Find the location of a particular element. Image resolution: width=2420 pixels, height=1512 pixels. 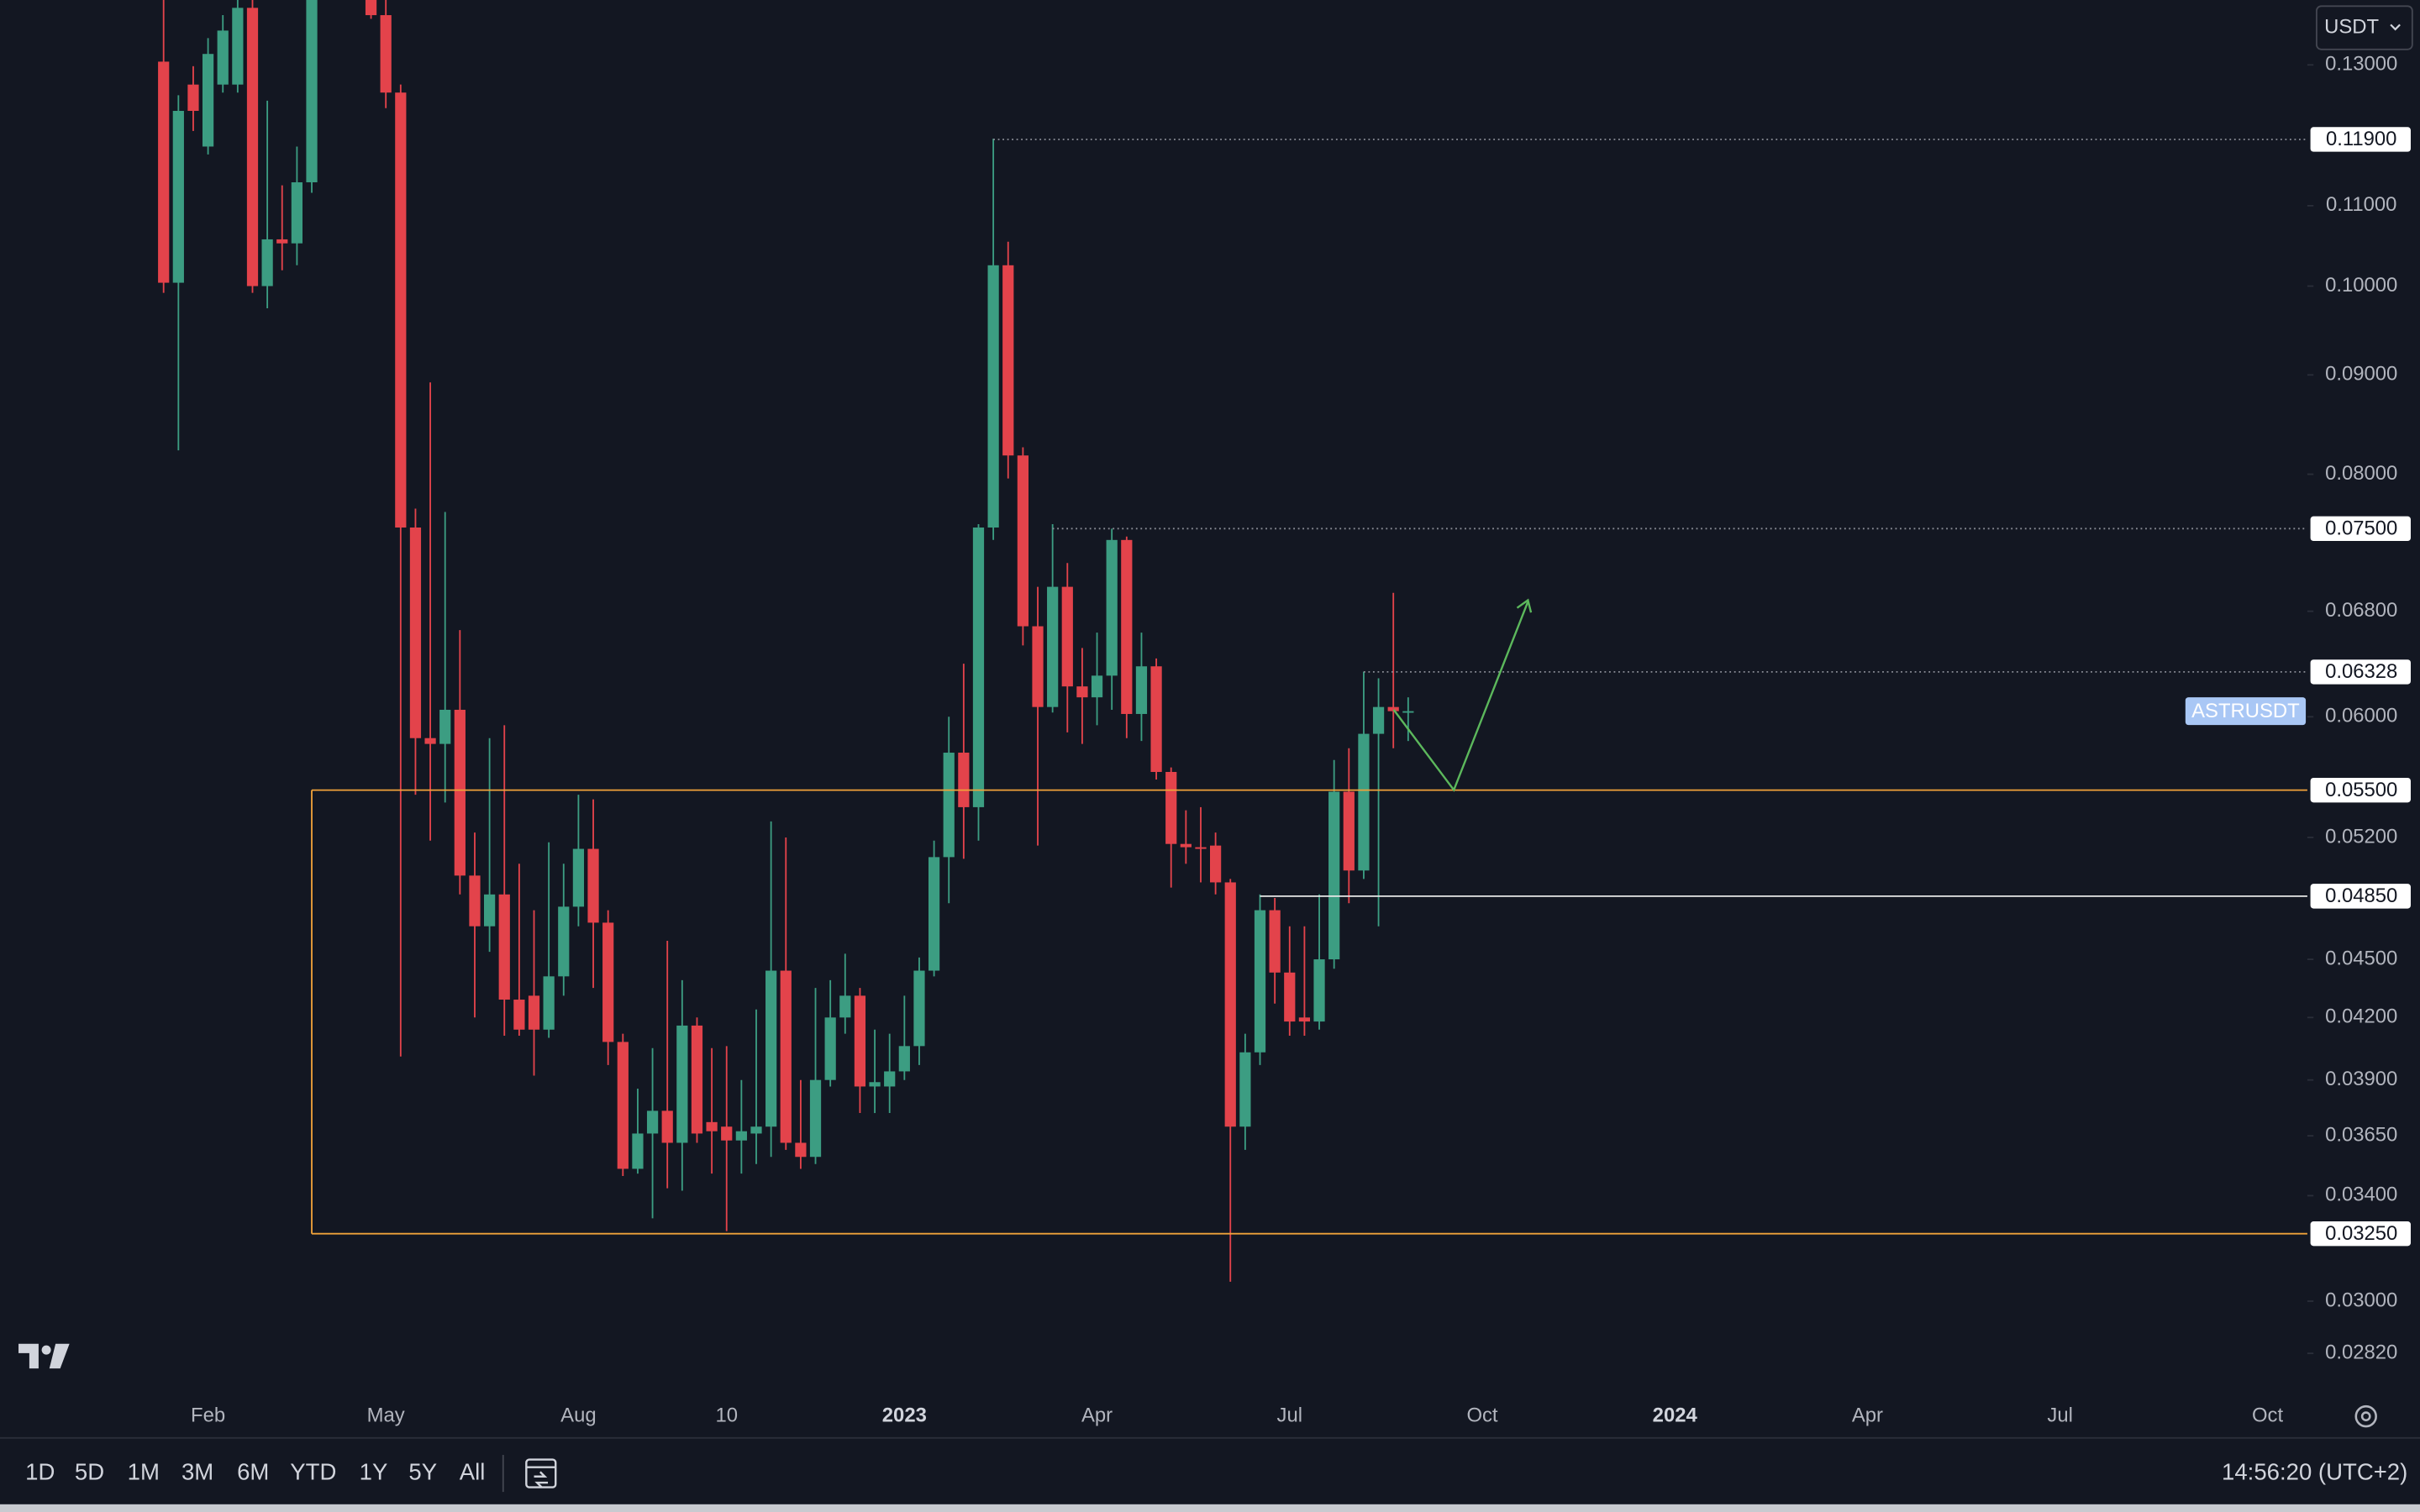

symbol-label: ASTRUSDT is located at coordinates (2245, 711).